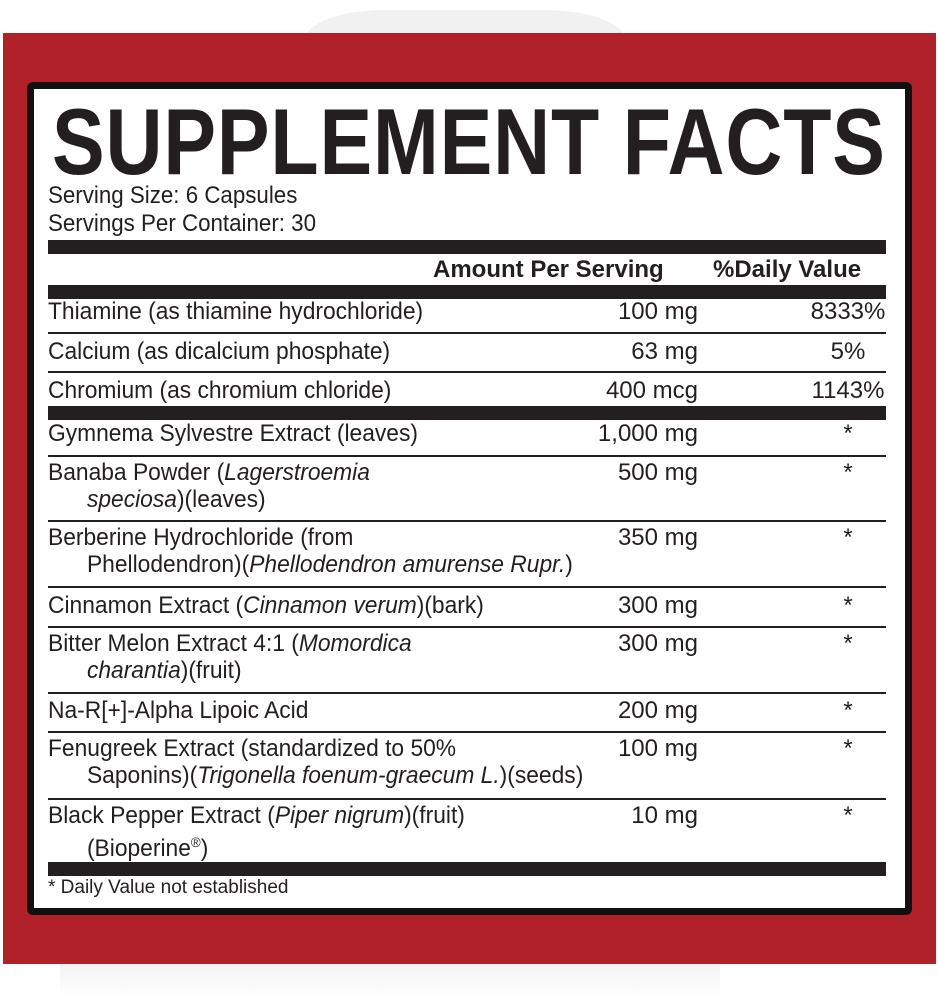 This screenshot has width=938, height=998. Describe the element at coordinates (138, 848) in the screenshot. I see `ingredient-text: (Bioperine` at that location.